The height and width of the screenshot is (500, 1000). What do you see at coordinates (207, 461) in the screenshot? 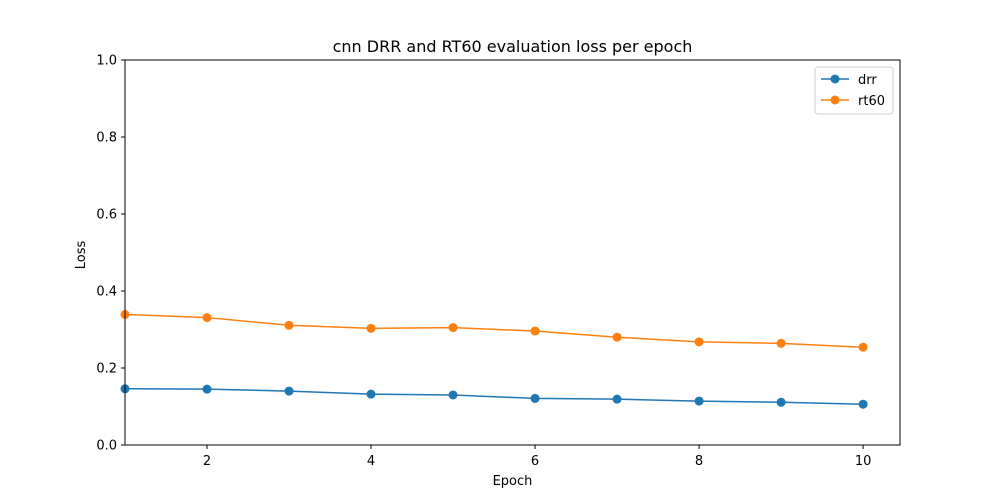
I see `x-tick-label-2: 2` at bounding box center [207, 461].